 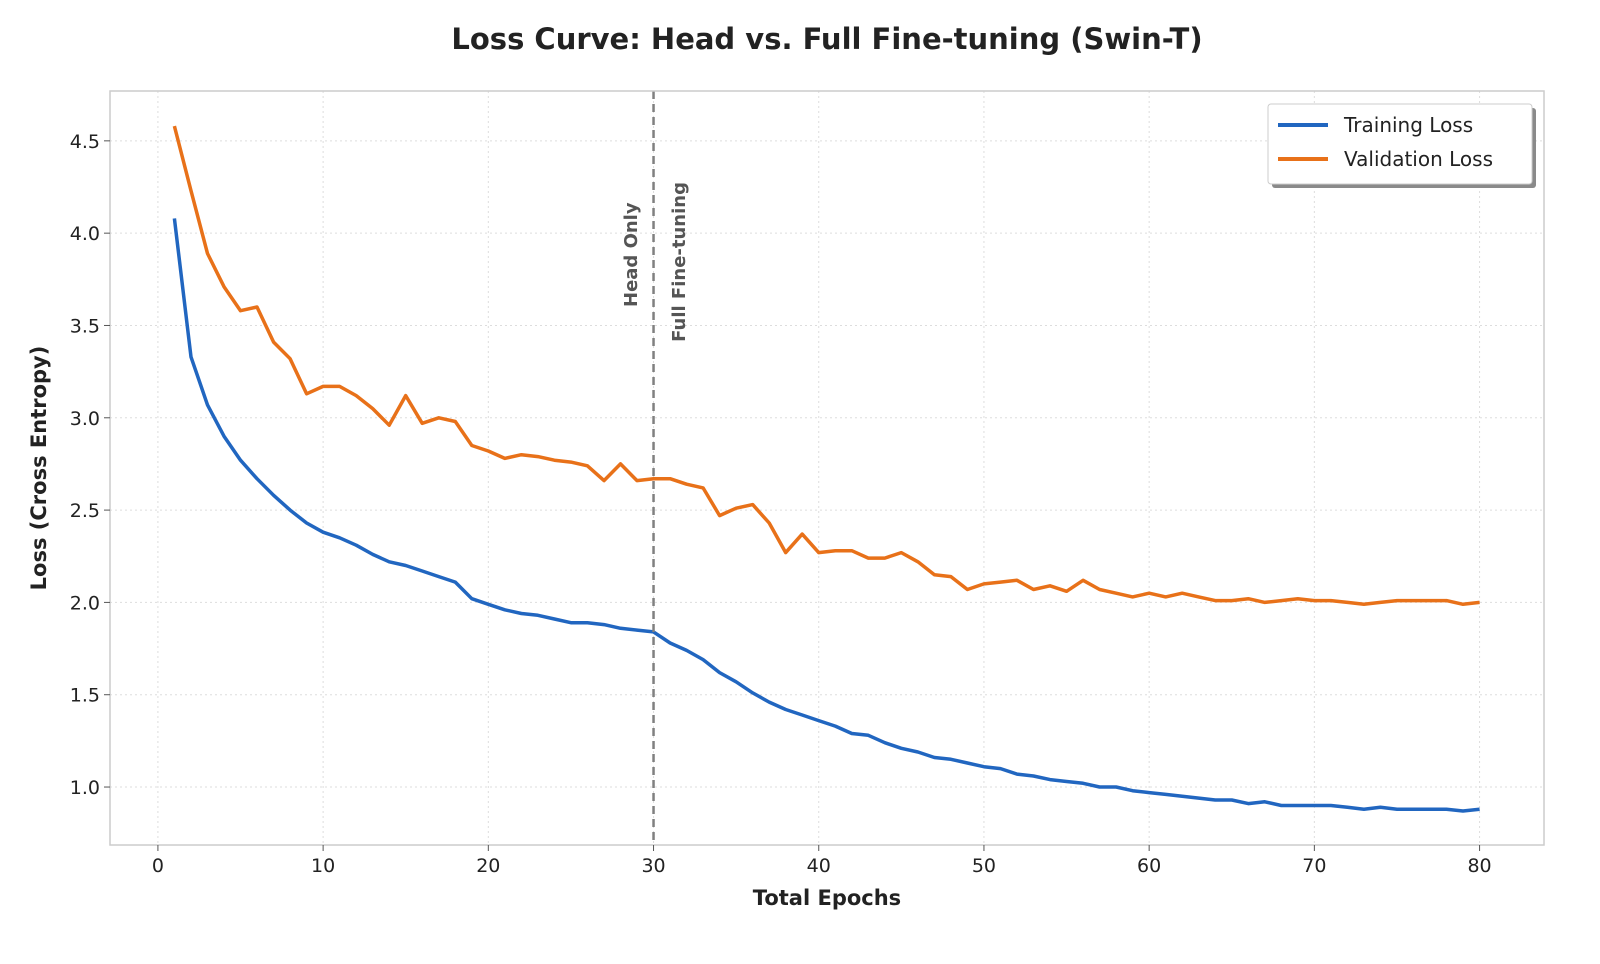 What do you see at coordinates (85, 788) in the screenshot?
I see `y-tick-label: 1.0` at bounding box center [85, 788].